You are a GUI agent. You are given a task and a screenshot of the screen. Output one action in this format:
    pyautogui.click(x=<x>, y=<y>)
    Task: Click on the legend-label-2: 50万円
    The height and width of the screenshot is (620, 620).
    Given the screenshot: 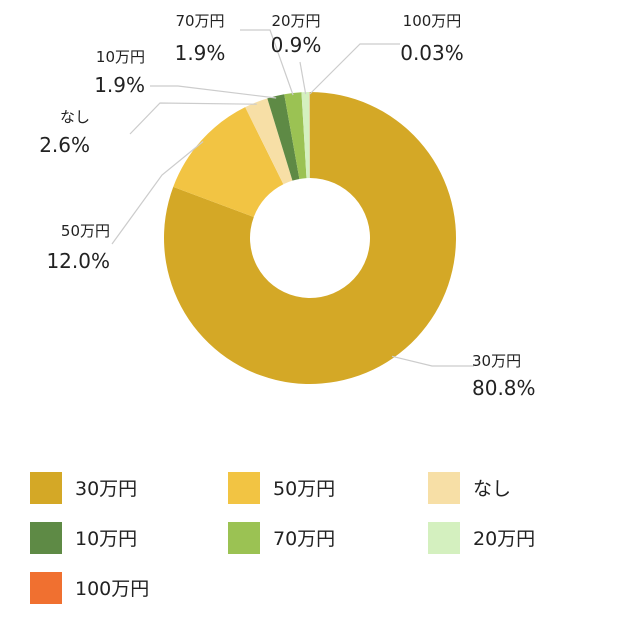 What is the action you would take?
    pyautogui.click(x=304, y=489)
    